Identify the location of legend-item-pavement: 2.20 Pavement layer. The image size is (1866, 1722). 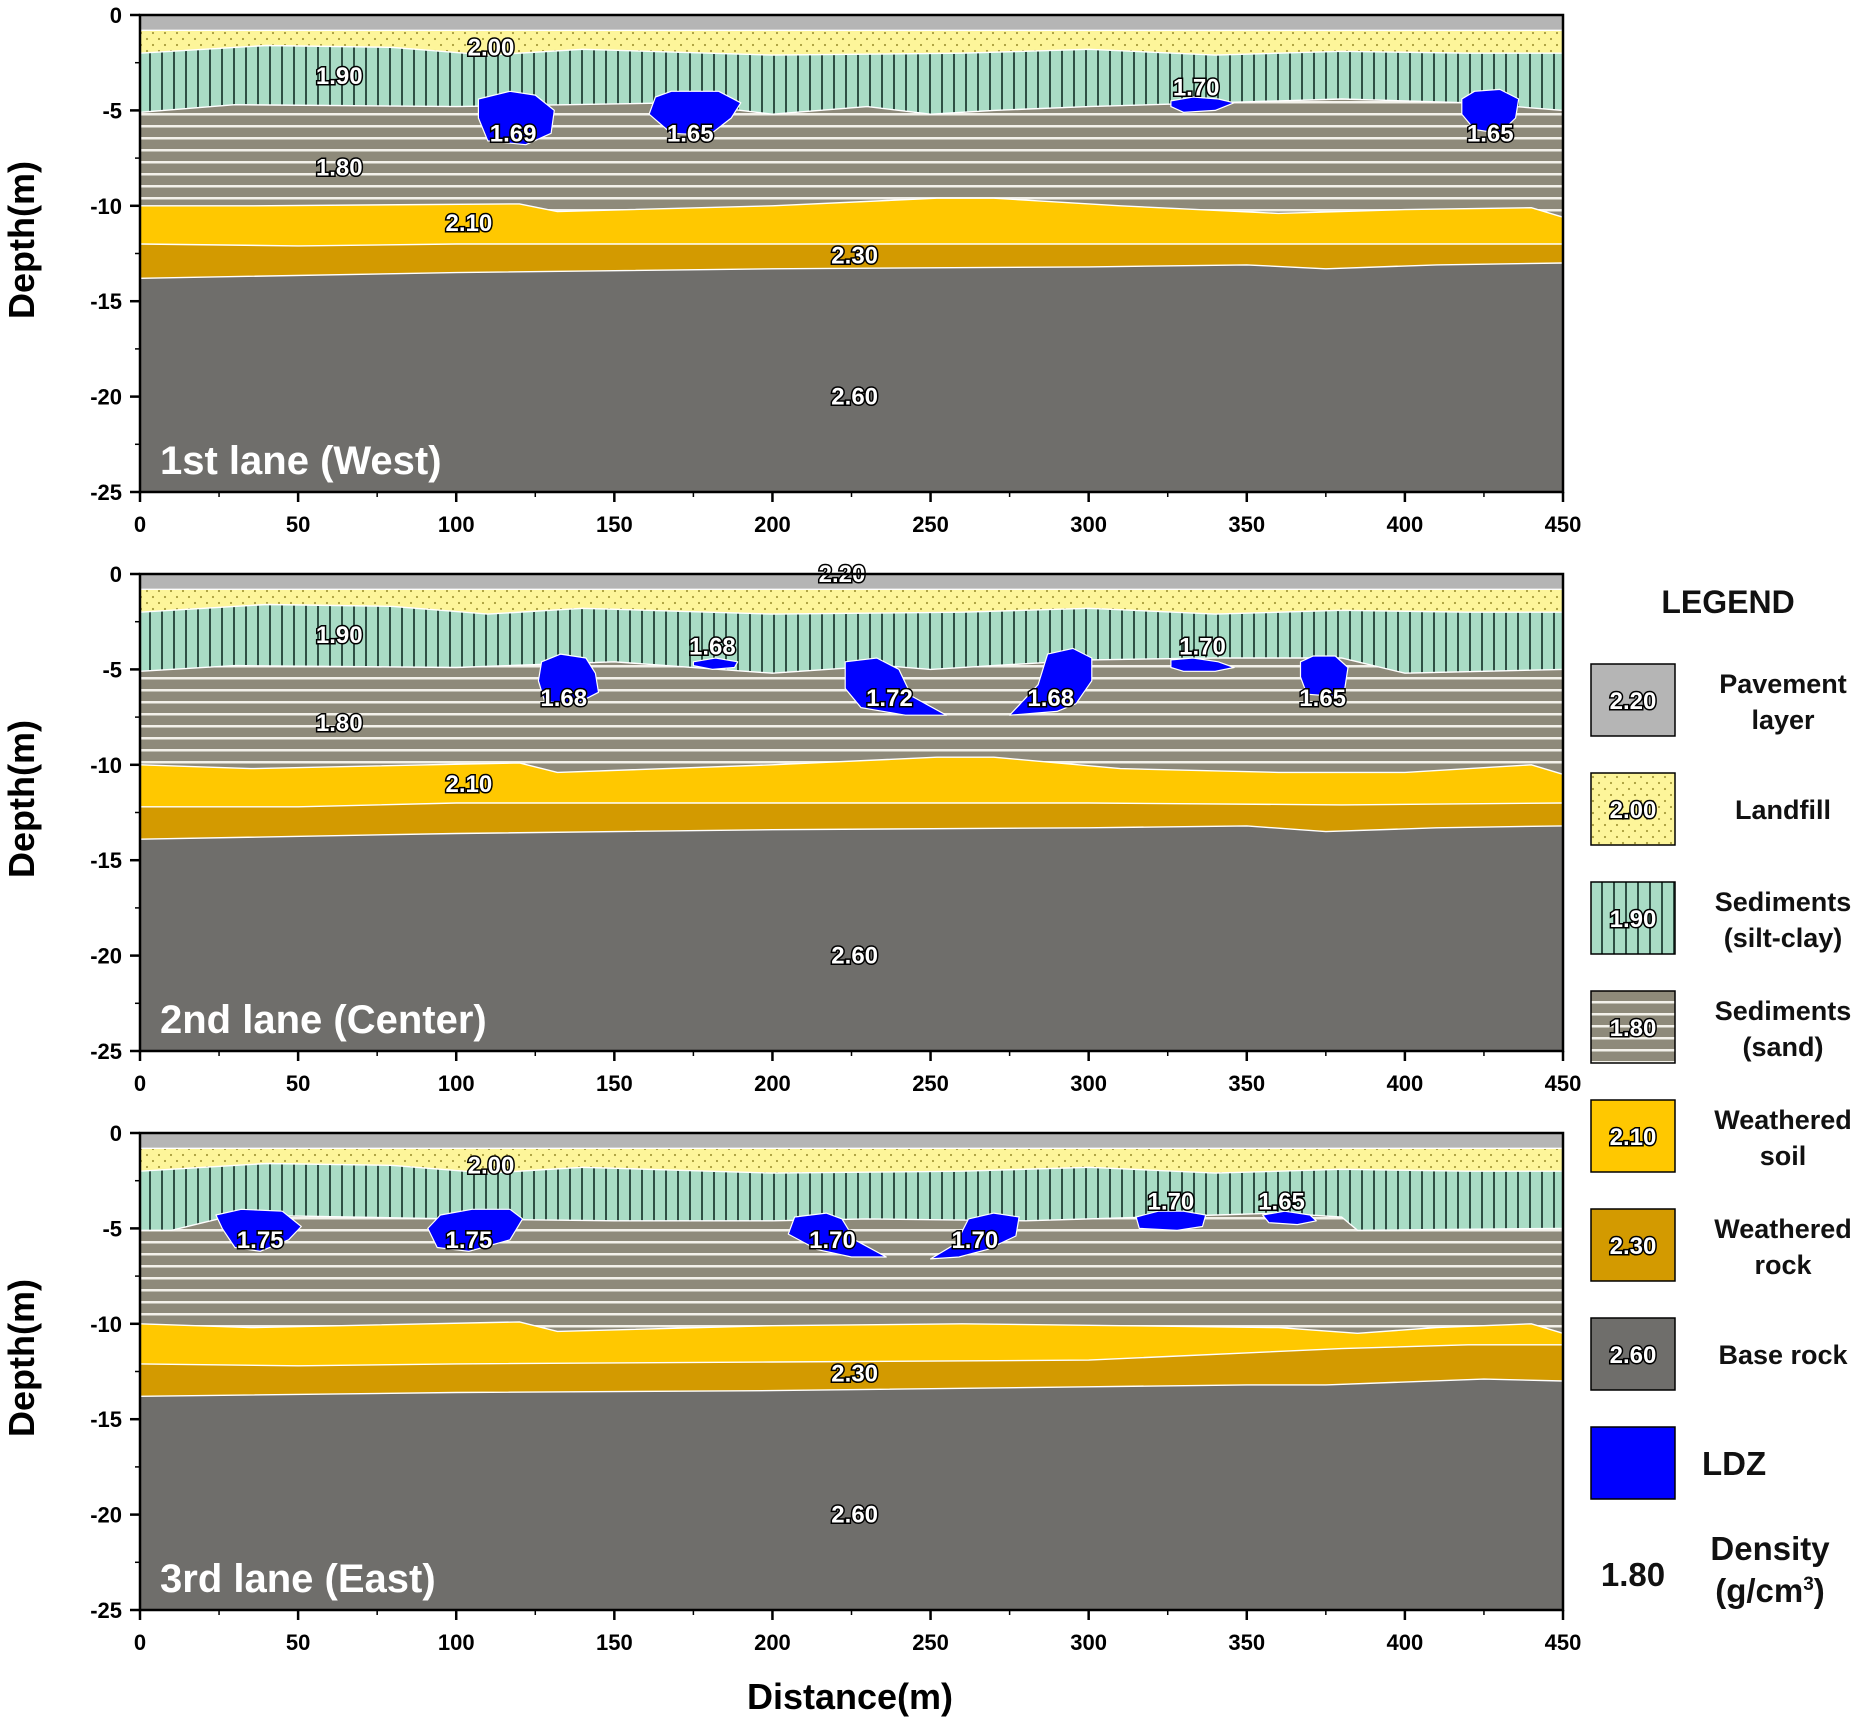
(1718, 700).